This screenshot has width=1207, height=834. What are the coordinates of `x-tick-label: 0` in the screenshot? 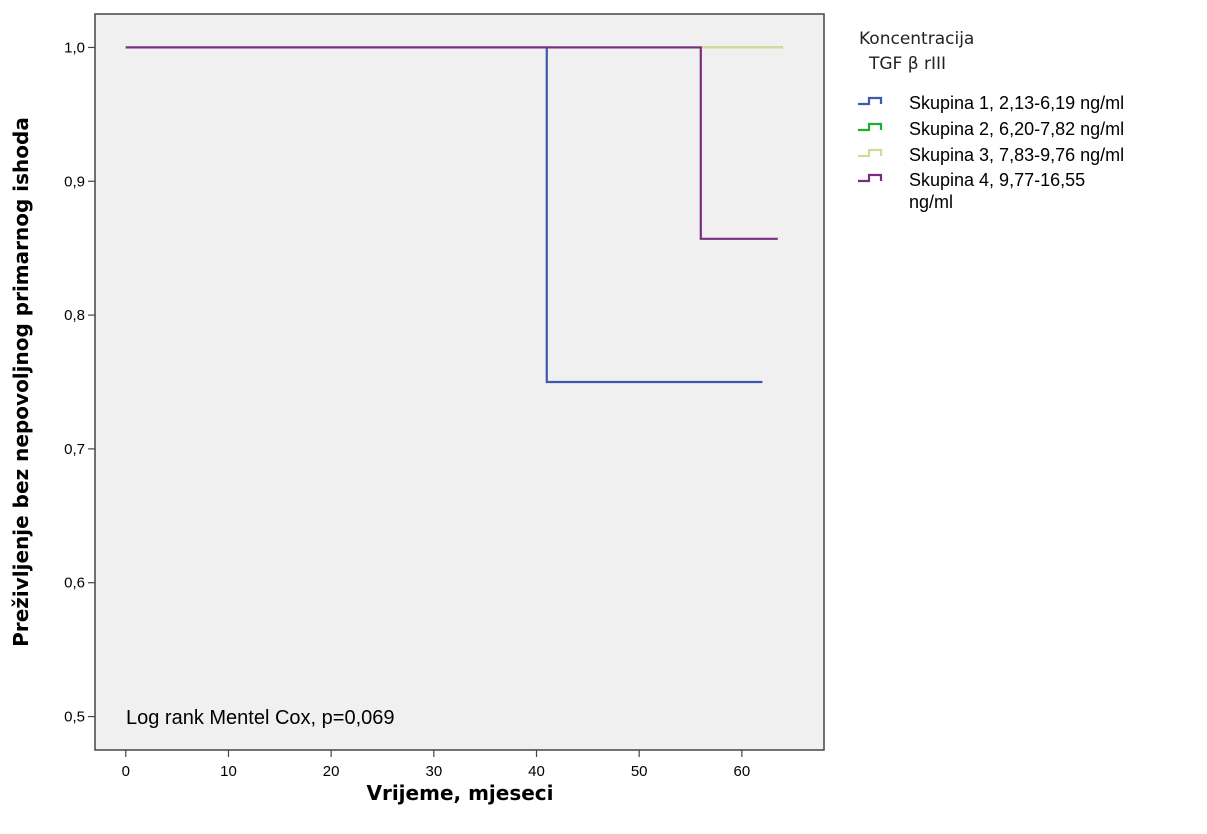 It's located at (126, 771).